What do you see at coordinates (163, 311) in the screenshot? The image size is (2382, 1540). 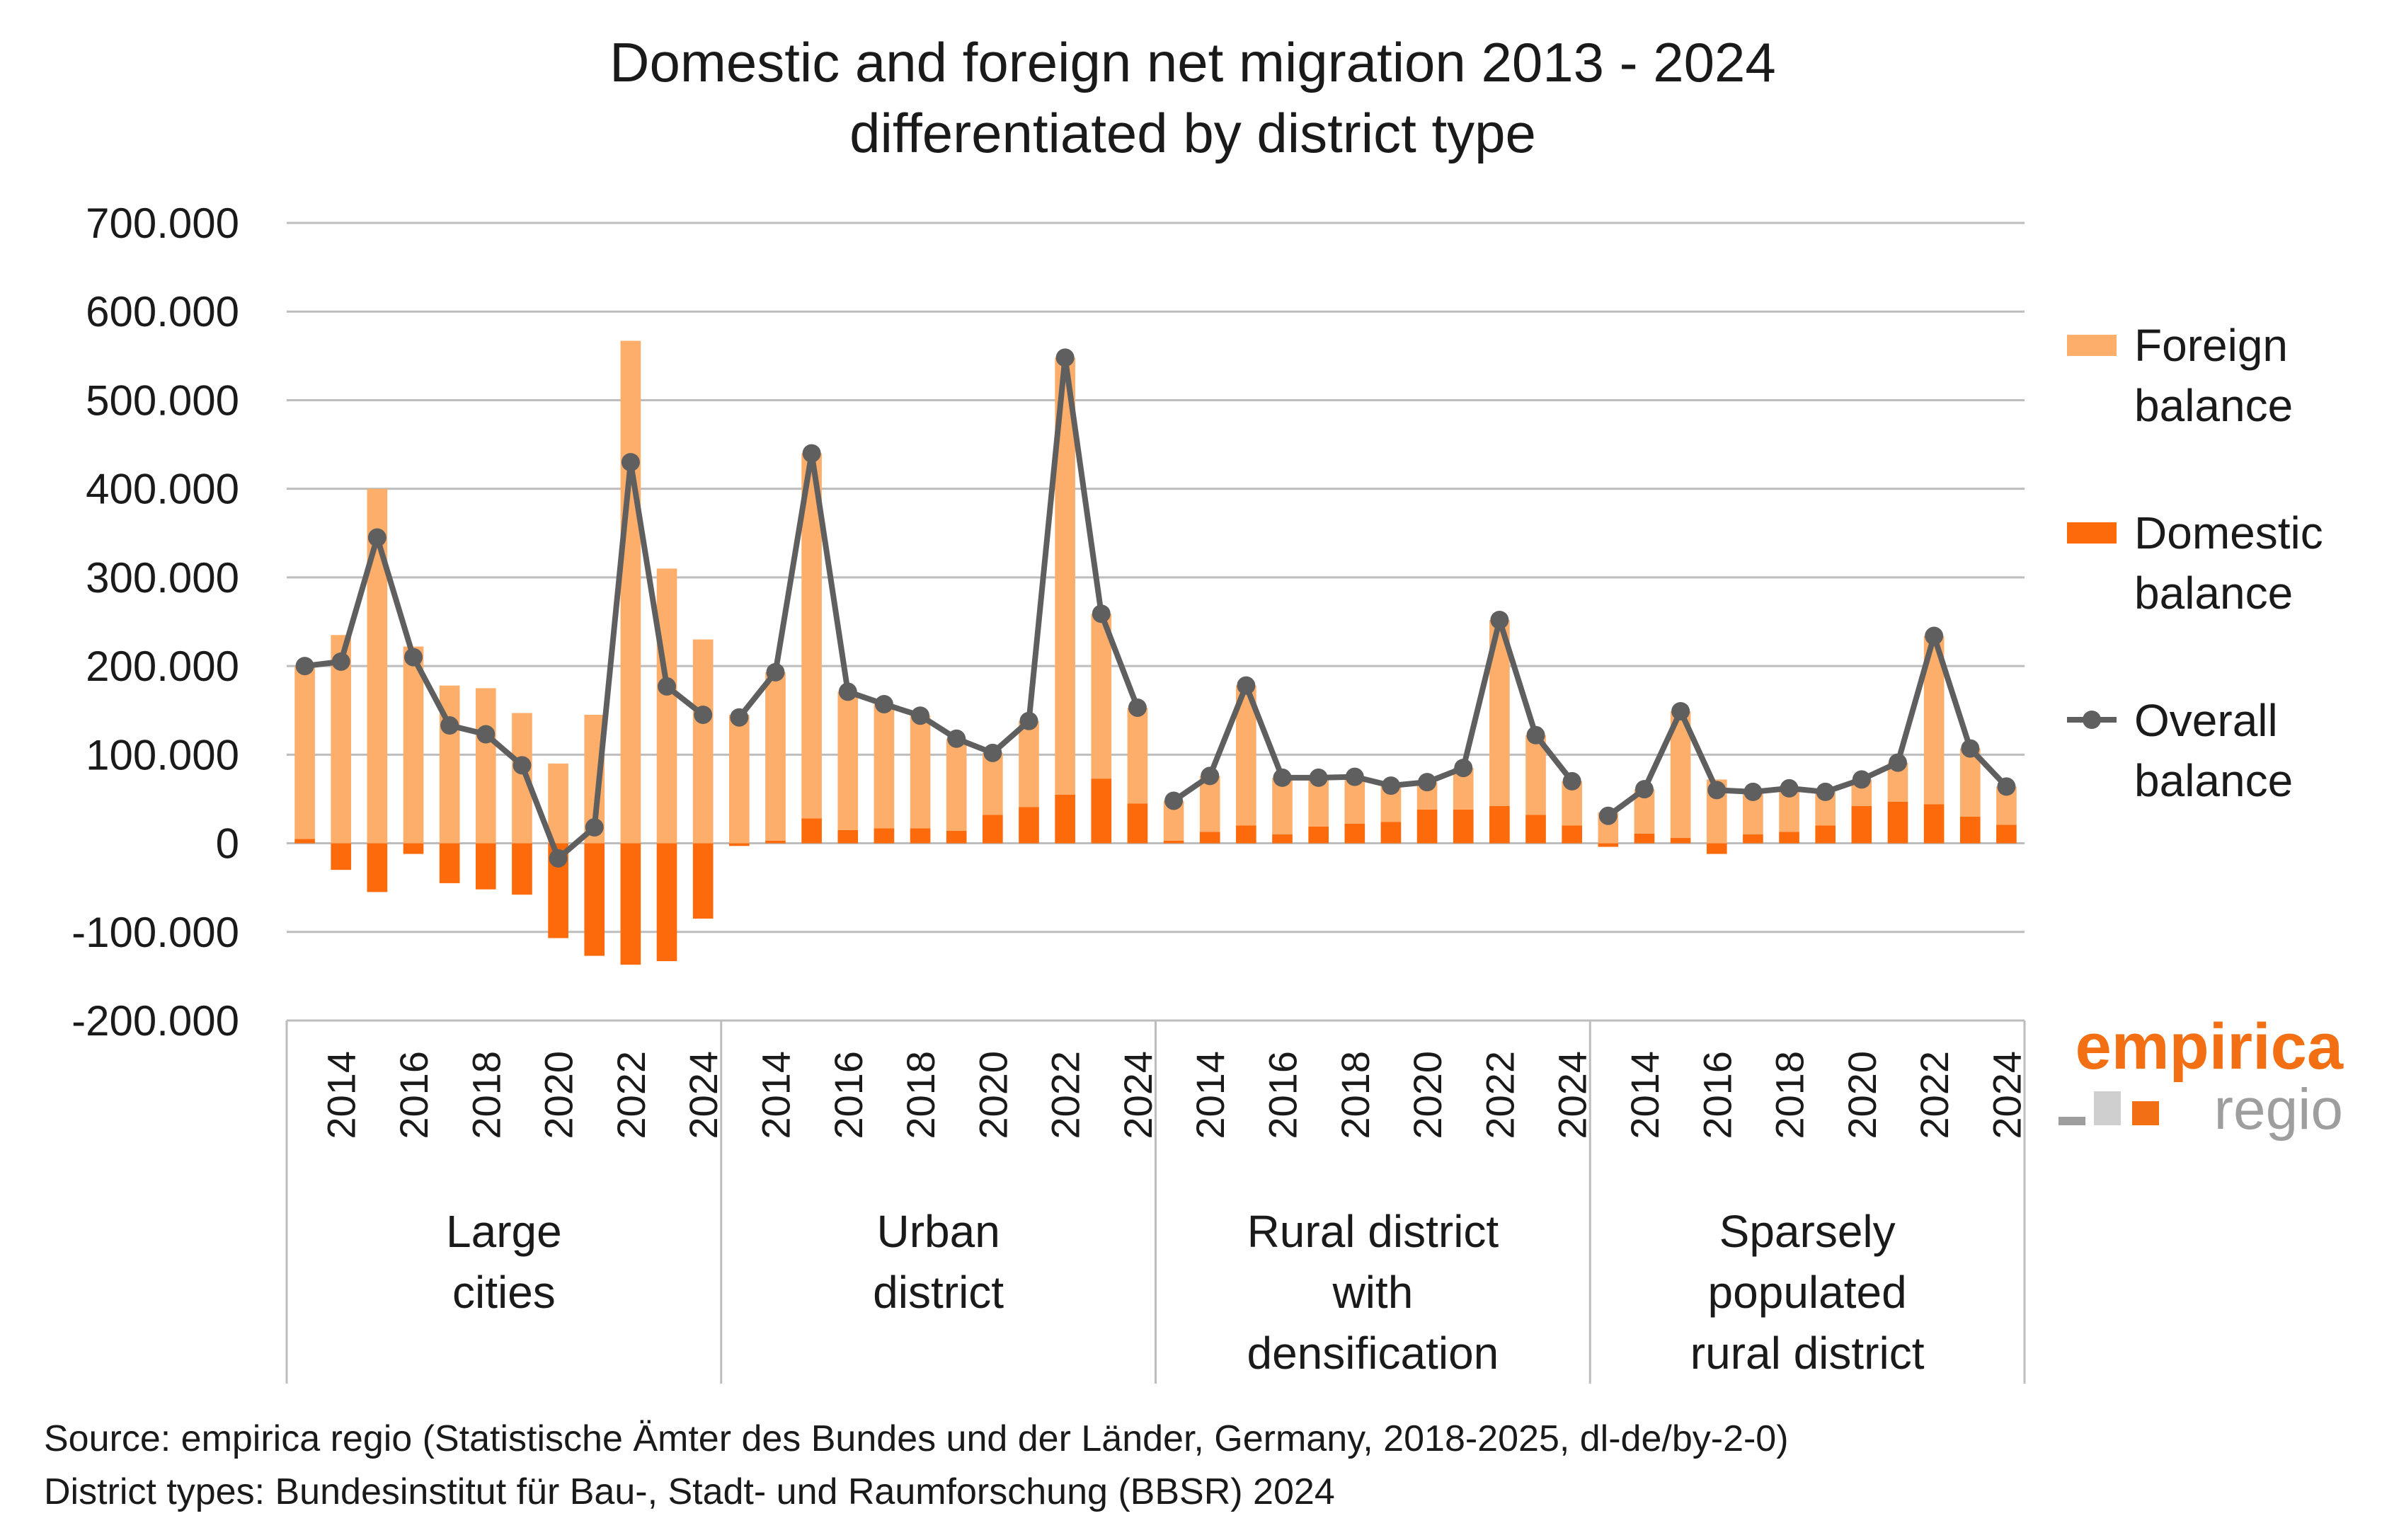 I see `y-tick-label: 600.000` at bounding box center [163, 311].